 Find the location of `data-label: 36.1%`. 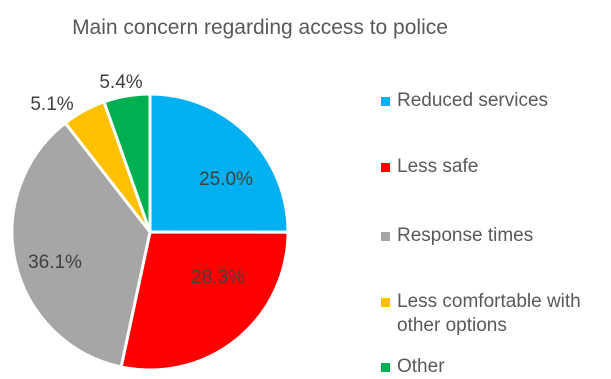

data-label: 36.1% is located at coordinates (55, 262).